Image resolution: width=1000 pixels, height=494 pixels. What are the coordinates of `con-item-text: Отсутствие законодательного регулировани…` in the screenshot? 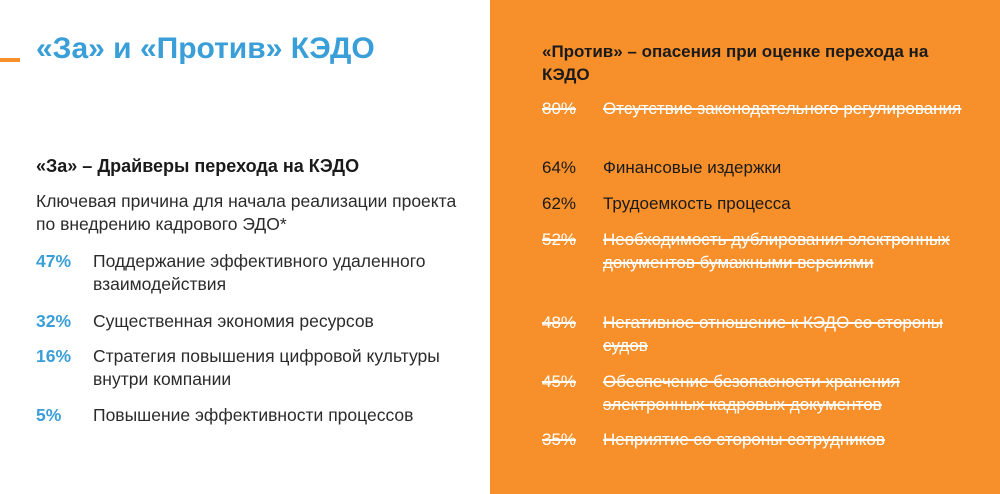 It's located at (782, 108).